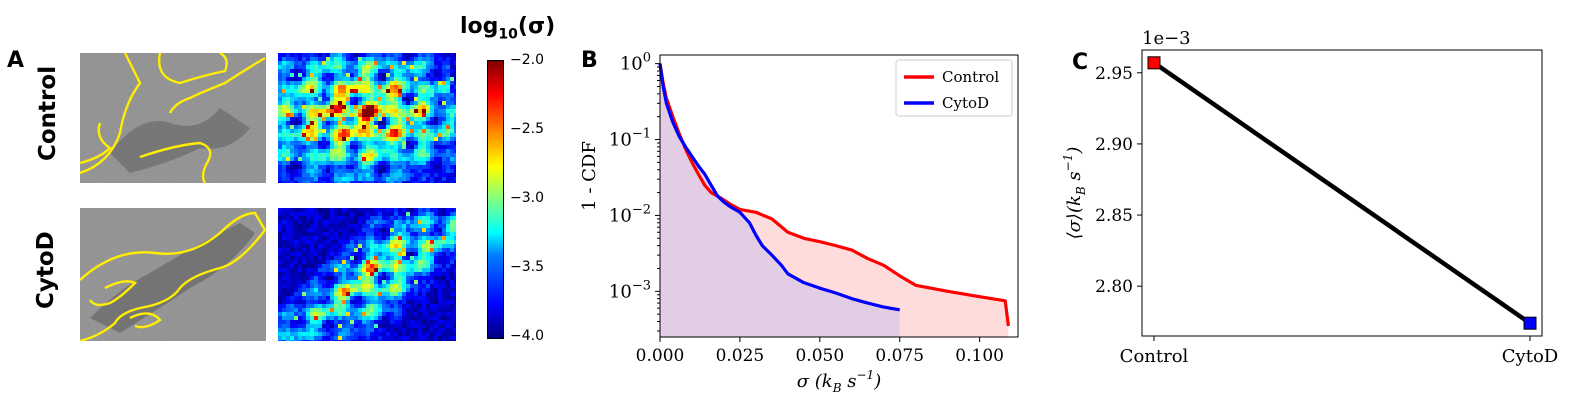 This screenshot has width=1578, height=404. What do you see at coordinates (630, 139) in the screenshot?
I see `y-tick-label: 10−1` at bounding box center [630, 139].